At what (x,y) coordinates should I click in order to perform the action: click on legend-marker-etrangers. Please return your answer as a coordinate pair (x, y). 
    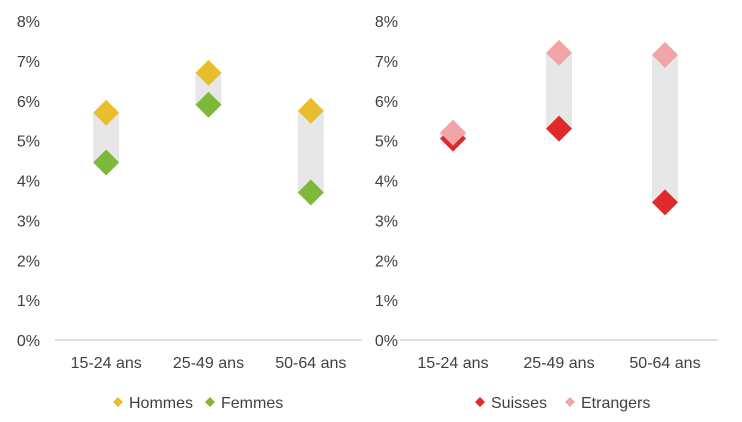
    Looking at the image, I should click on (570, 402).